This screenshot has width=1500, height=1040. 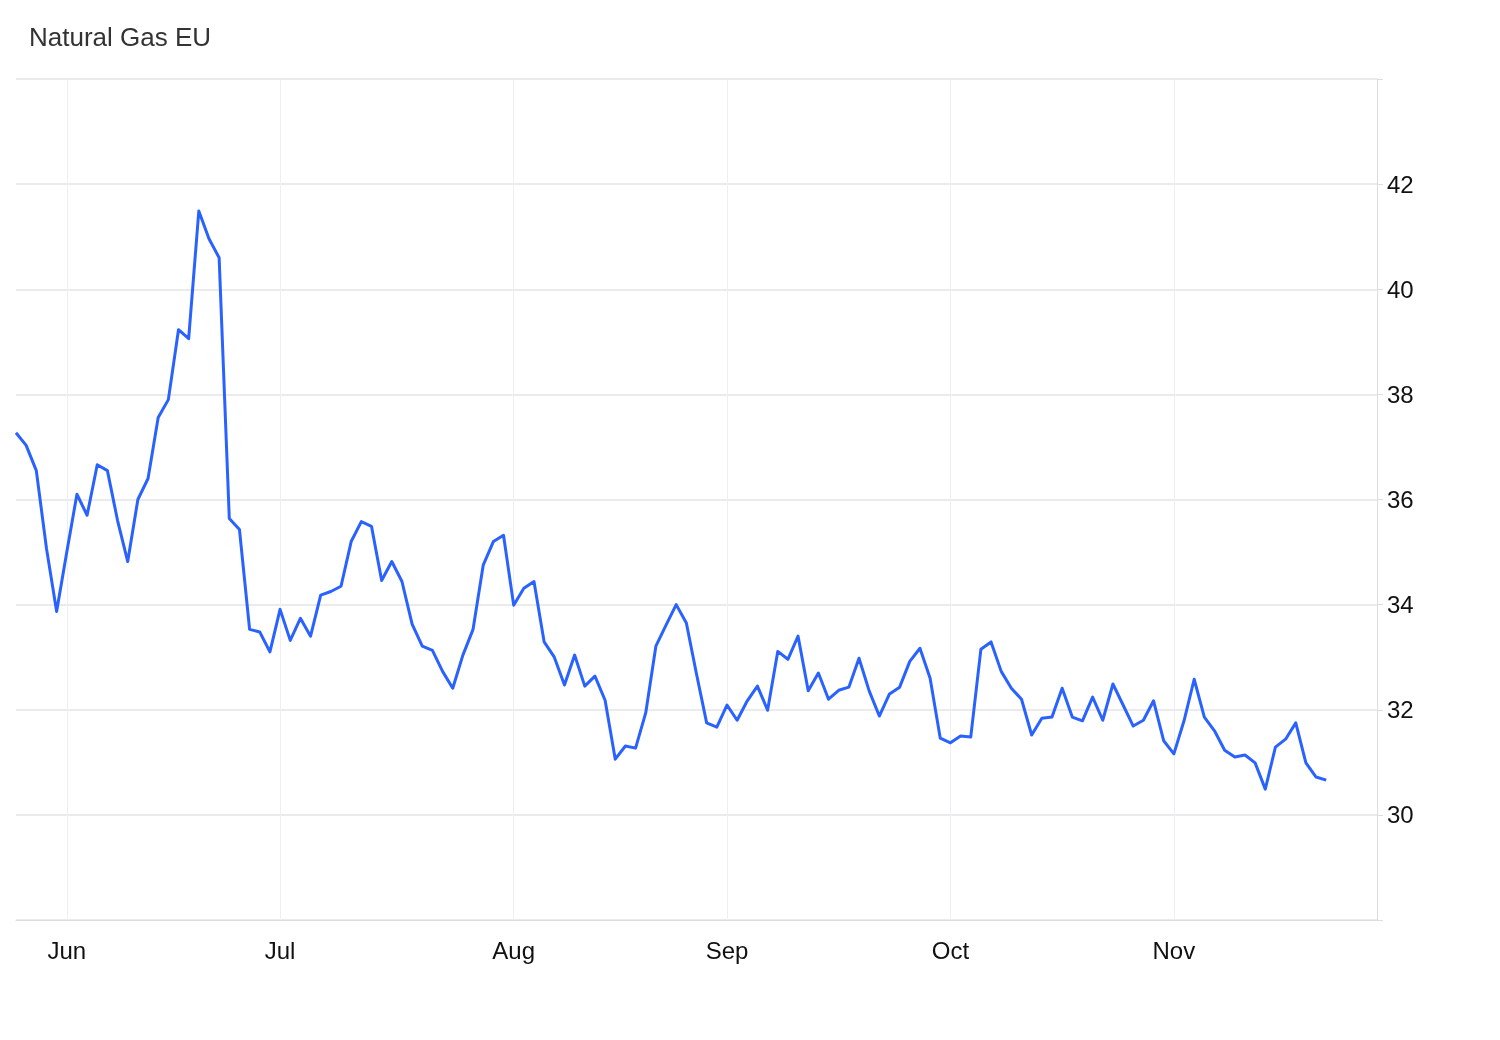 I want to click on x-tick-label: Nov, so click(x=1174, y=950).